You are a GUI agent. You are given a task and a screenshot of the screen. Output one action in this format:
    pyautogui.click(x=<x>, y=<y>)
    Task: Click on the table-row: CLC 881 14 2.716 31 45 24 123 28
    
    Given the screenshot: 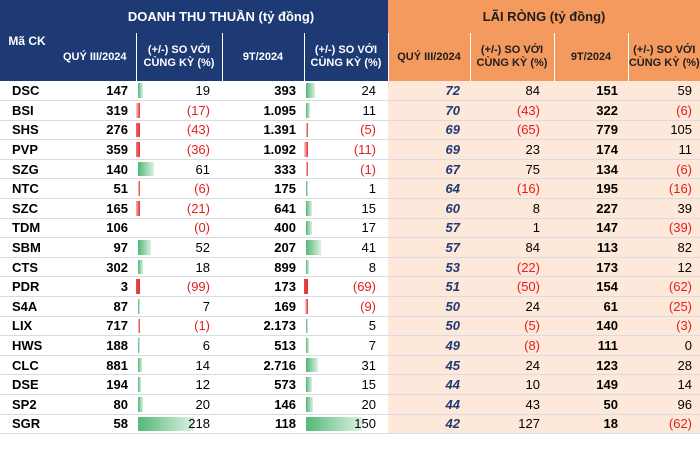 What is the action you would take?
    pyautogui.click(x=350, y=365)
    